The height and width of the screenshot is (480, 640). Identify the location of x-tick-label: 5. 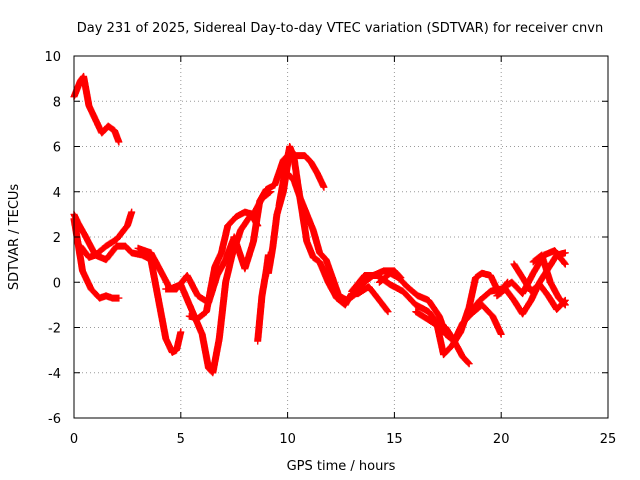
(181, 439).